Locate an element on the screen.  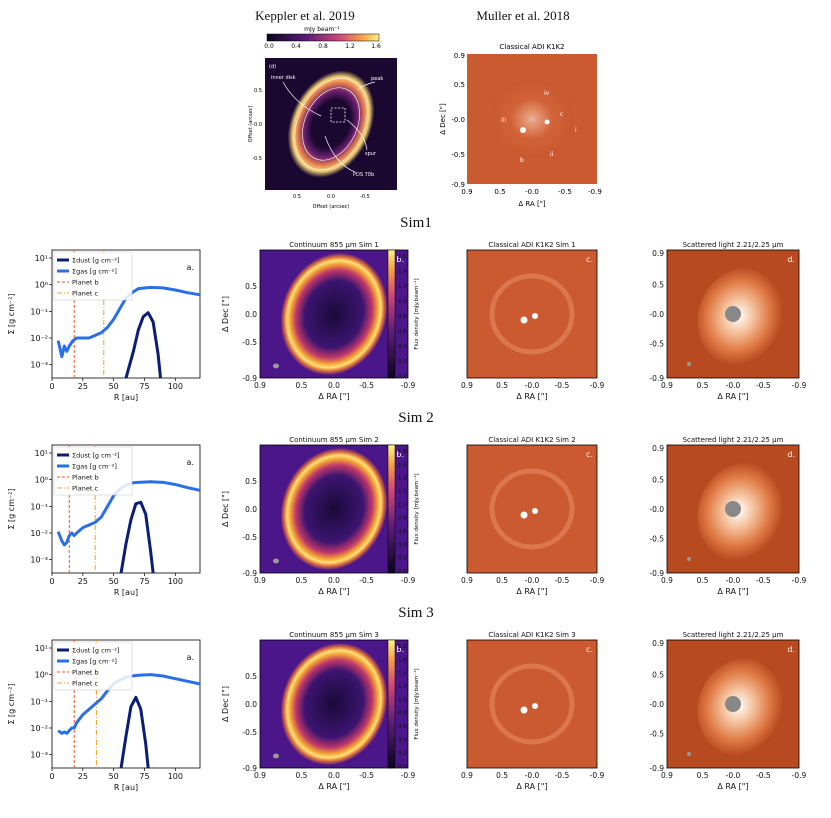
r-xtick-label-3: 75 is located at coordinates (144, 581).